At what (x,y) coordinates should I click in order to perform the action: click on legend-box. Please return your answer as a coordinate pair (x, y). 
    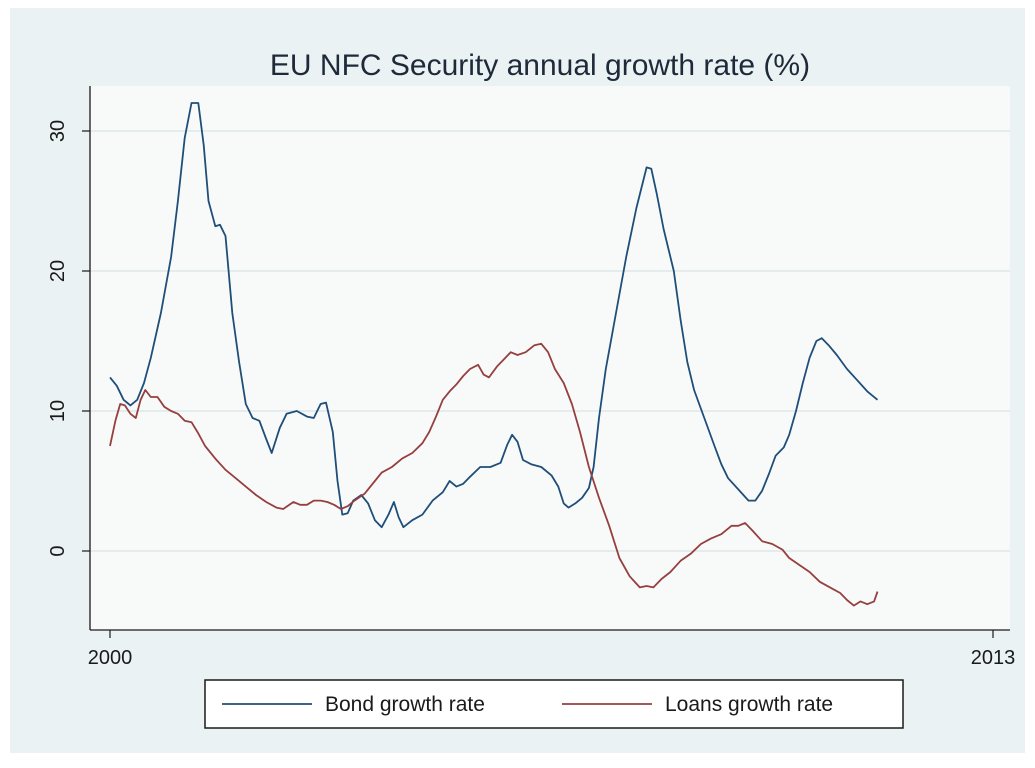
    Looking at the image, I should click on (554, 704).